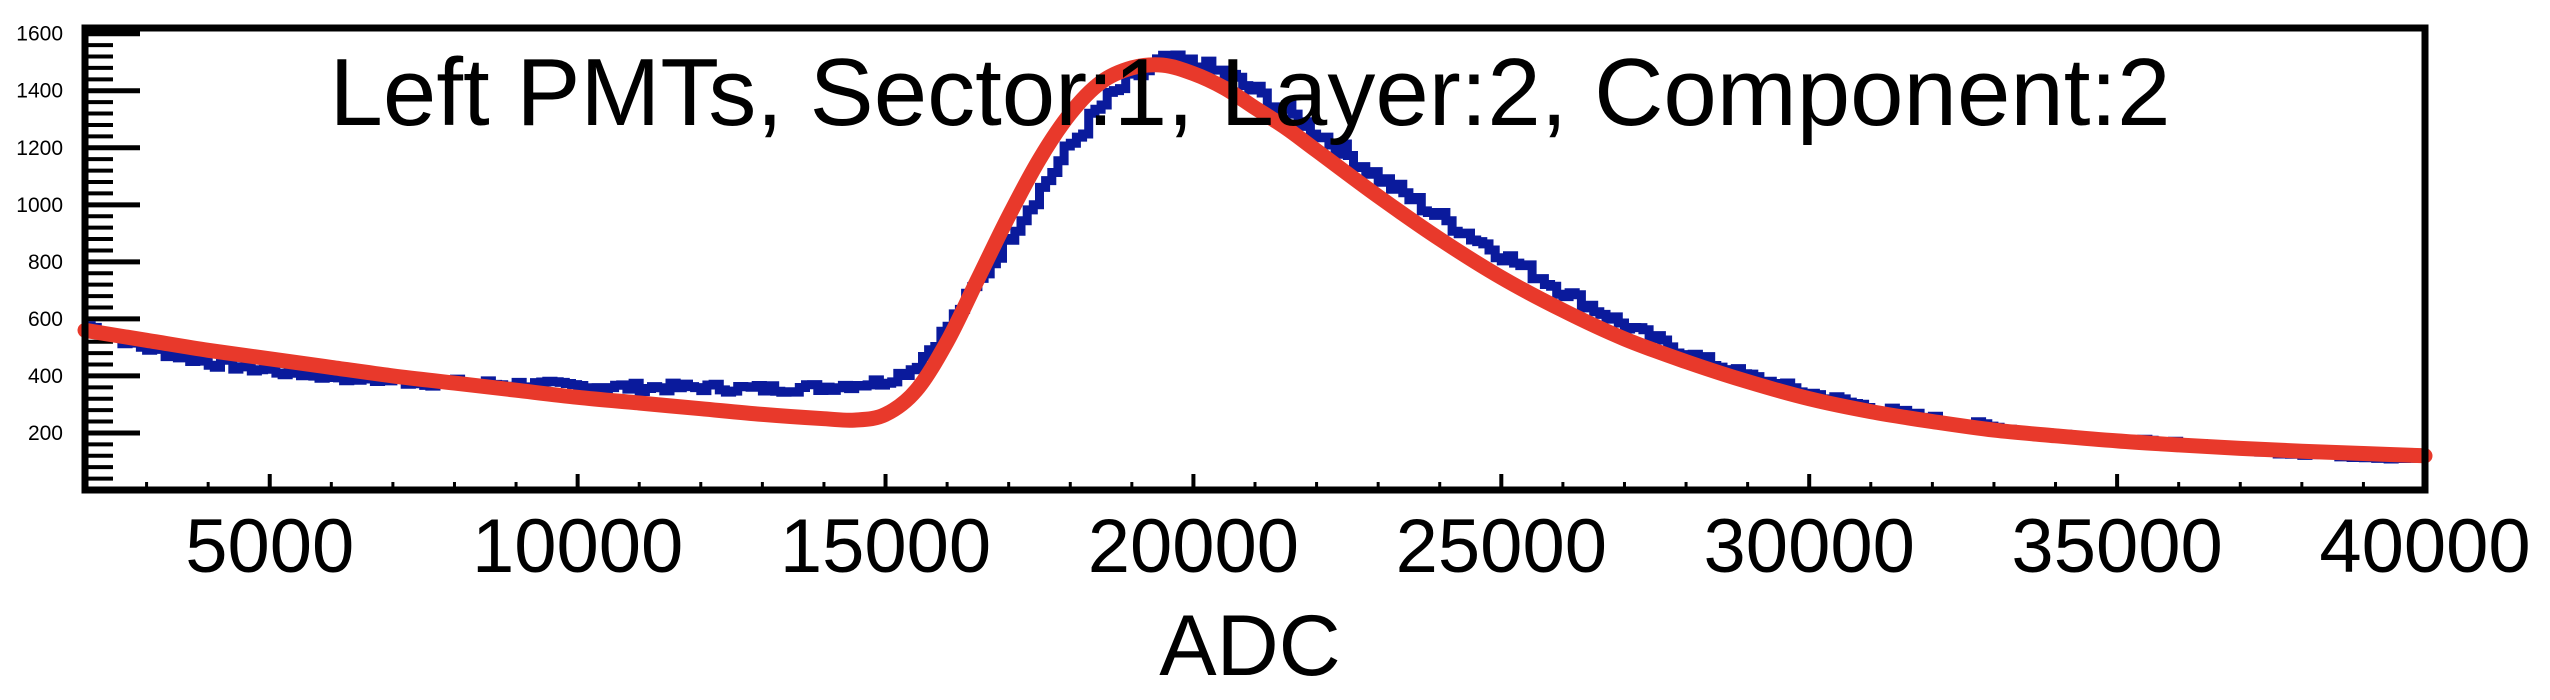 The height and width of the screenshot is (700, 2550). What do you see at coordinates (39, 91) in the screenshot?
I see `y-tick-label: 1400` at bounding box center [39, 91].